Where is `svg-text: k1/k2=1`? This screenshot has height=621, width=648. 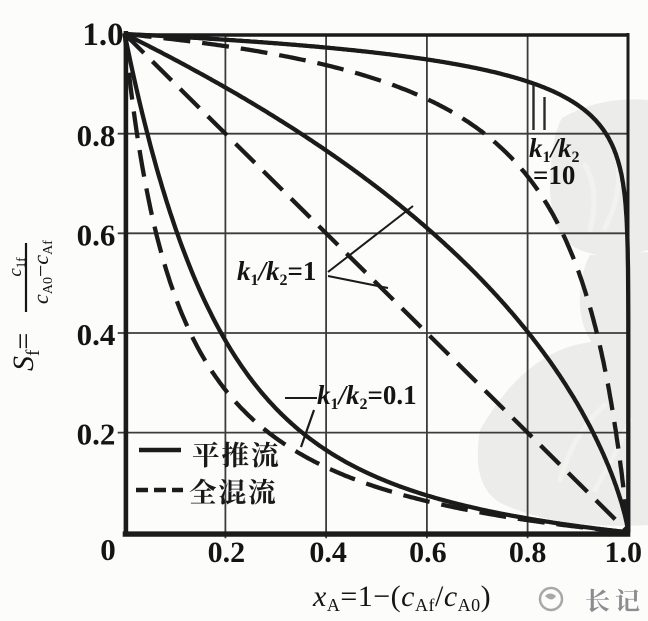 svg-text: k1/k2=1 is located at coordinates (276, 272).